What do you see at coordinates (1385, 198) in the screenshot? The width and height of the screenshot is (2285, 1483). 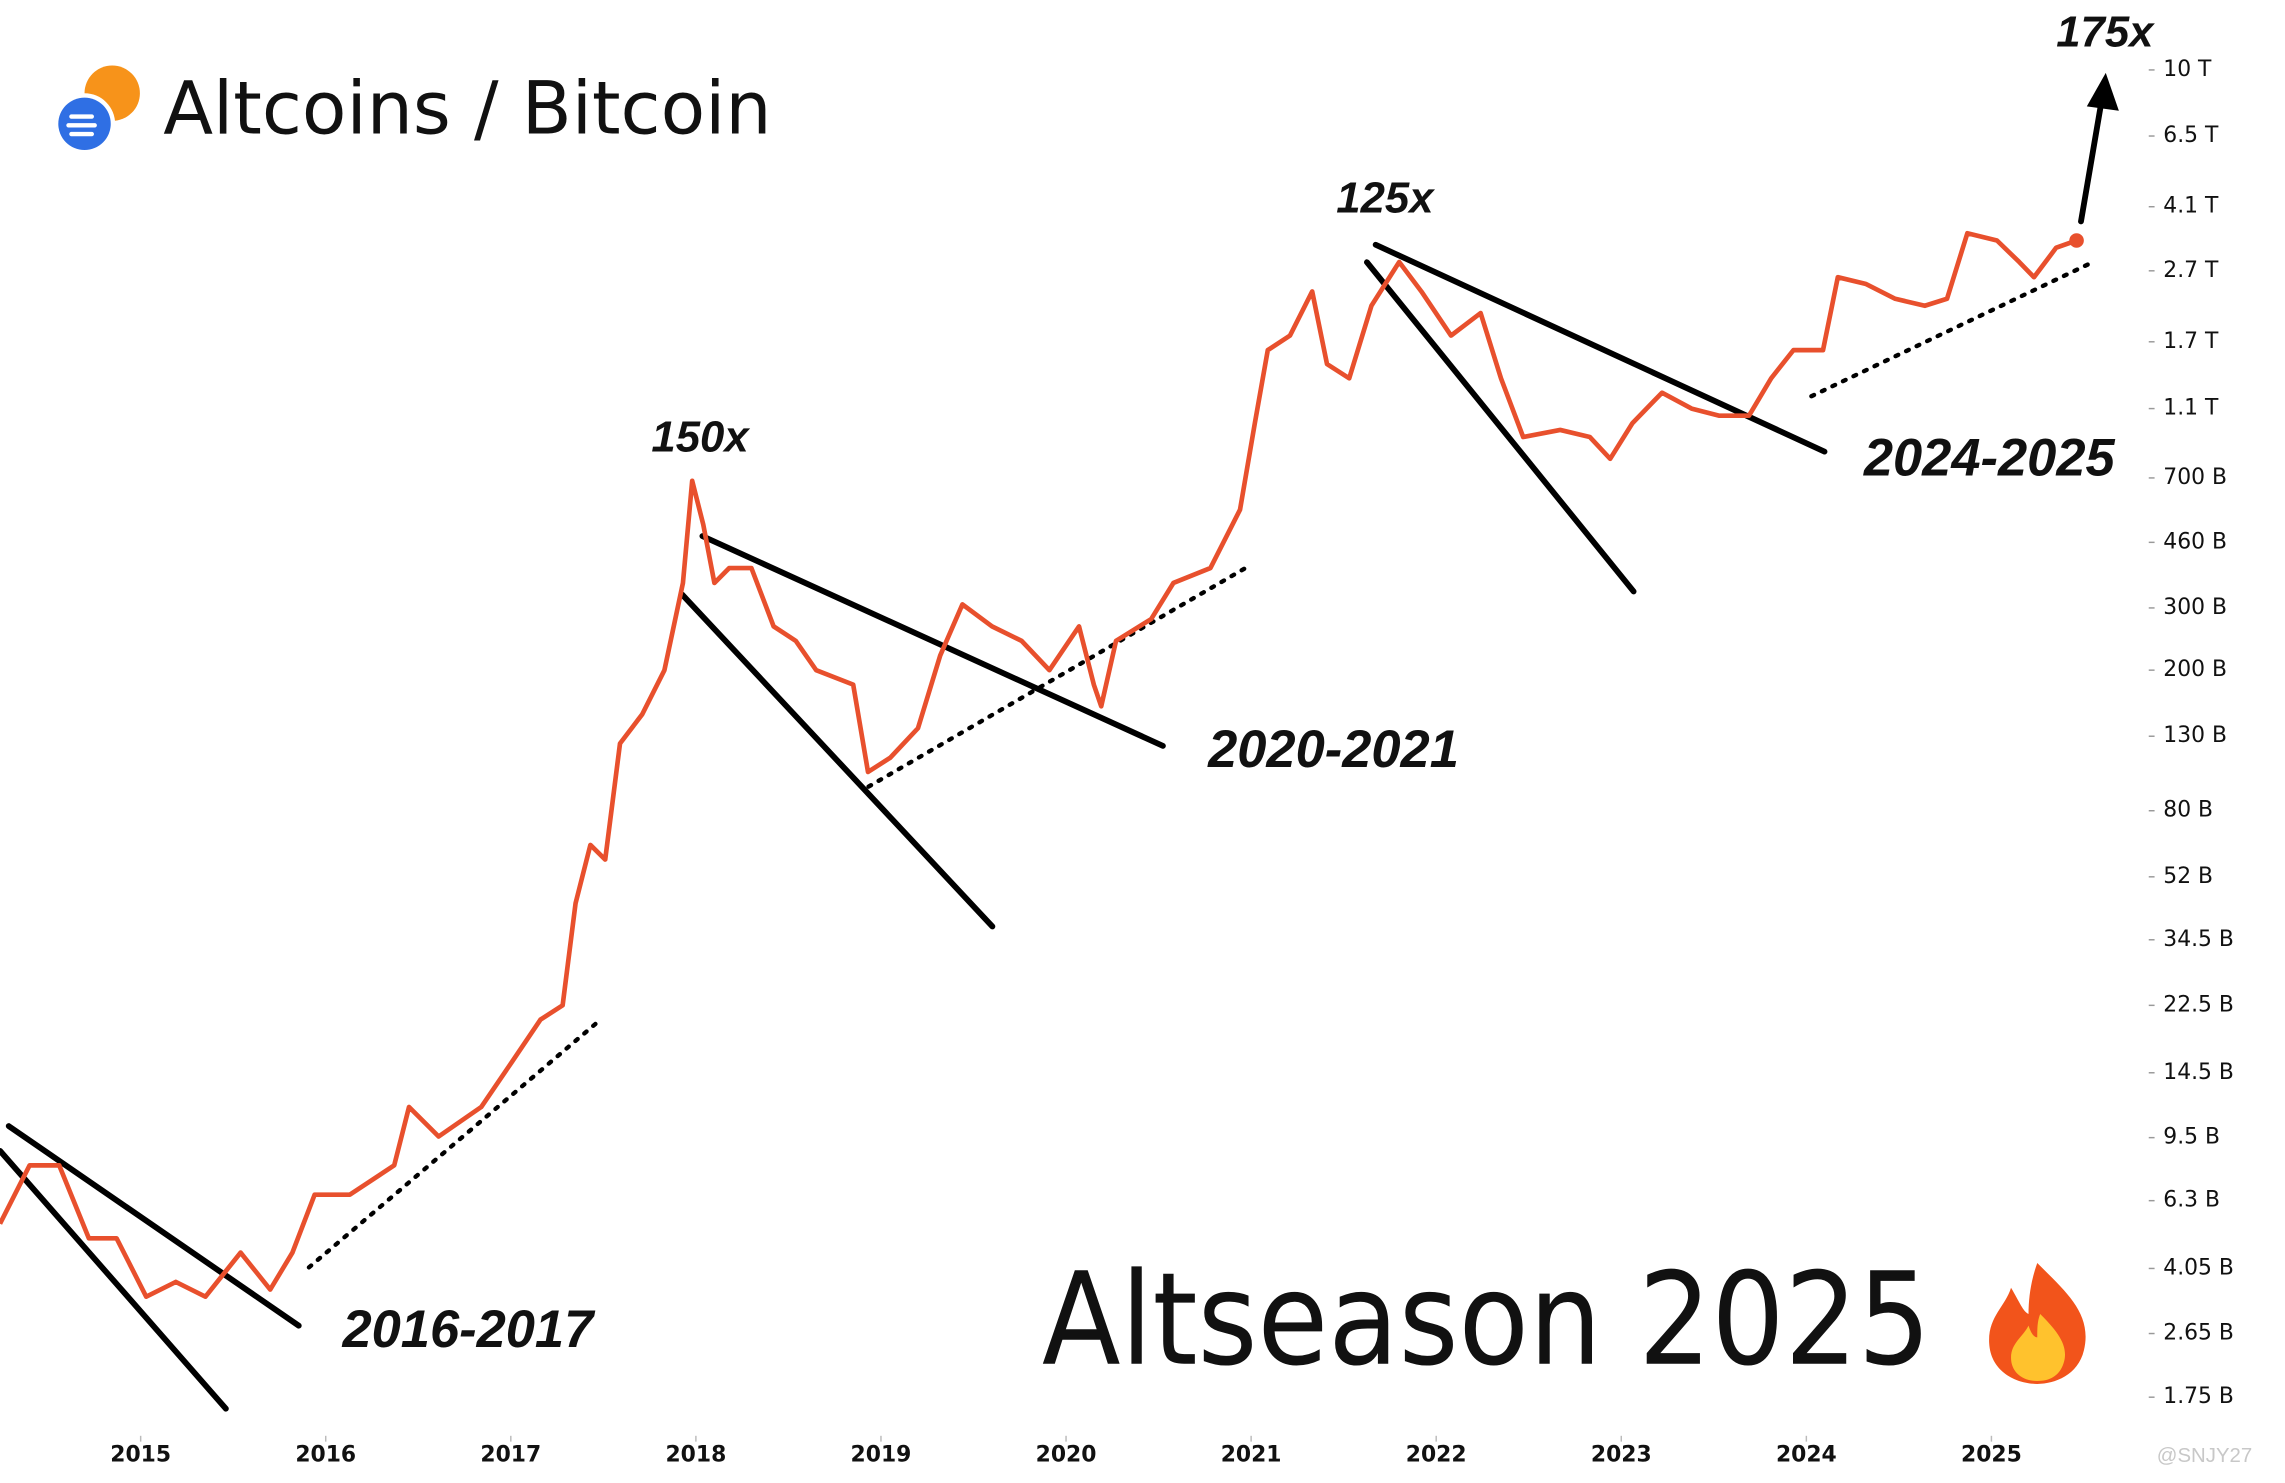 I see `annotation: 125x` at bounding box center [1385, 198].